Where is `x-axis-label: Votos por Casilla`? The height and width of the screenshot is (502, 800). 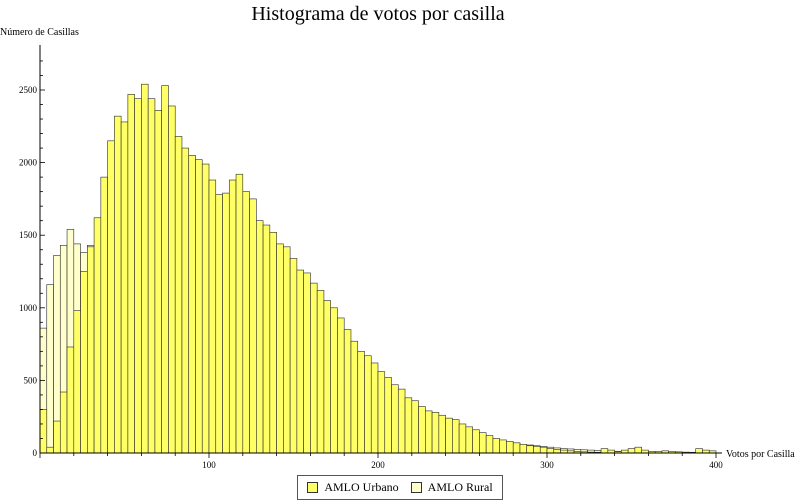
x-axis-label: Votos por Casilla is located at coordinates (760, 454).